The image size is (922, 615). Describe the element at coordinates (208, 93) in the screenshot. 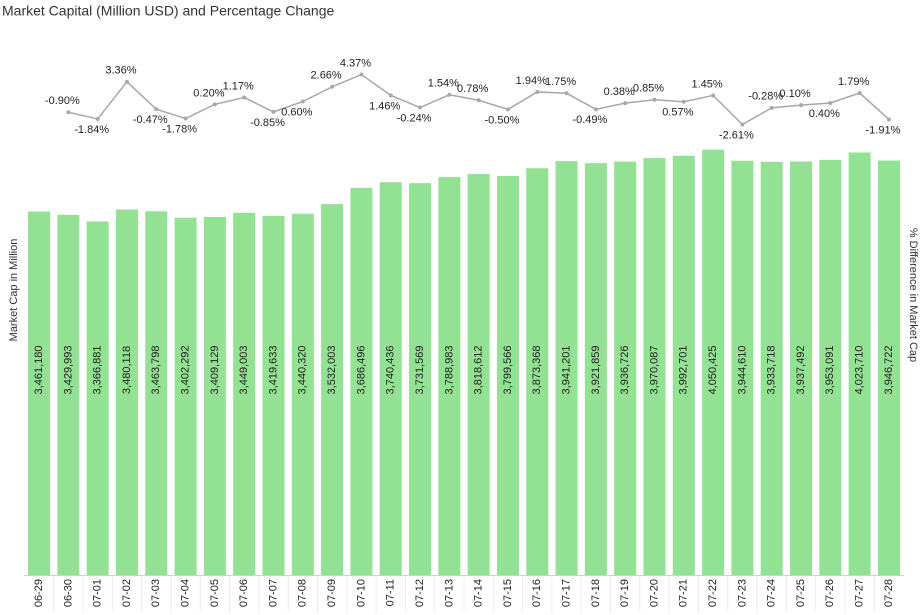

I see `line-value-label: 0.20%` at that location.